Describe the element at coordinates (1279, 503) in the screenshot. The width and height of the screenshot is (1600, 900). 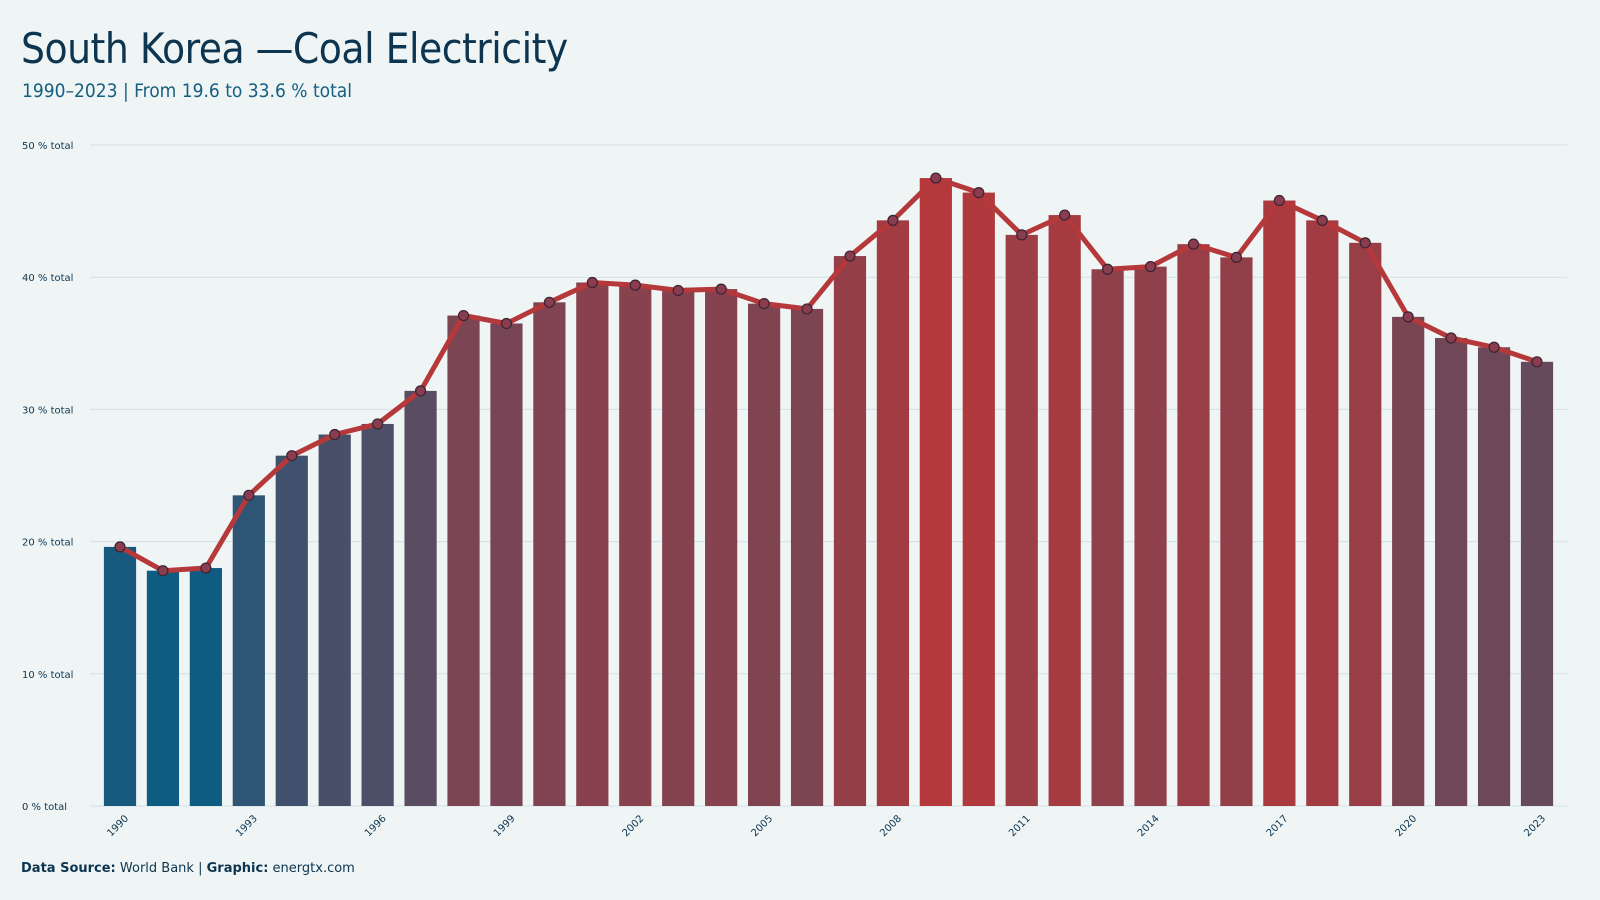
I see `bar-2017` at that location.